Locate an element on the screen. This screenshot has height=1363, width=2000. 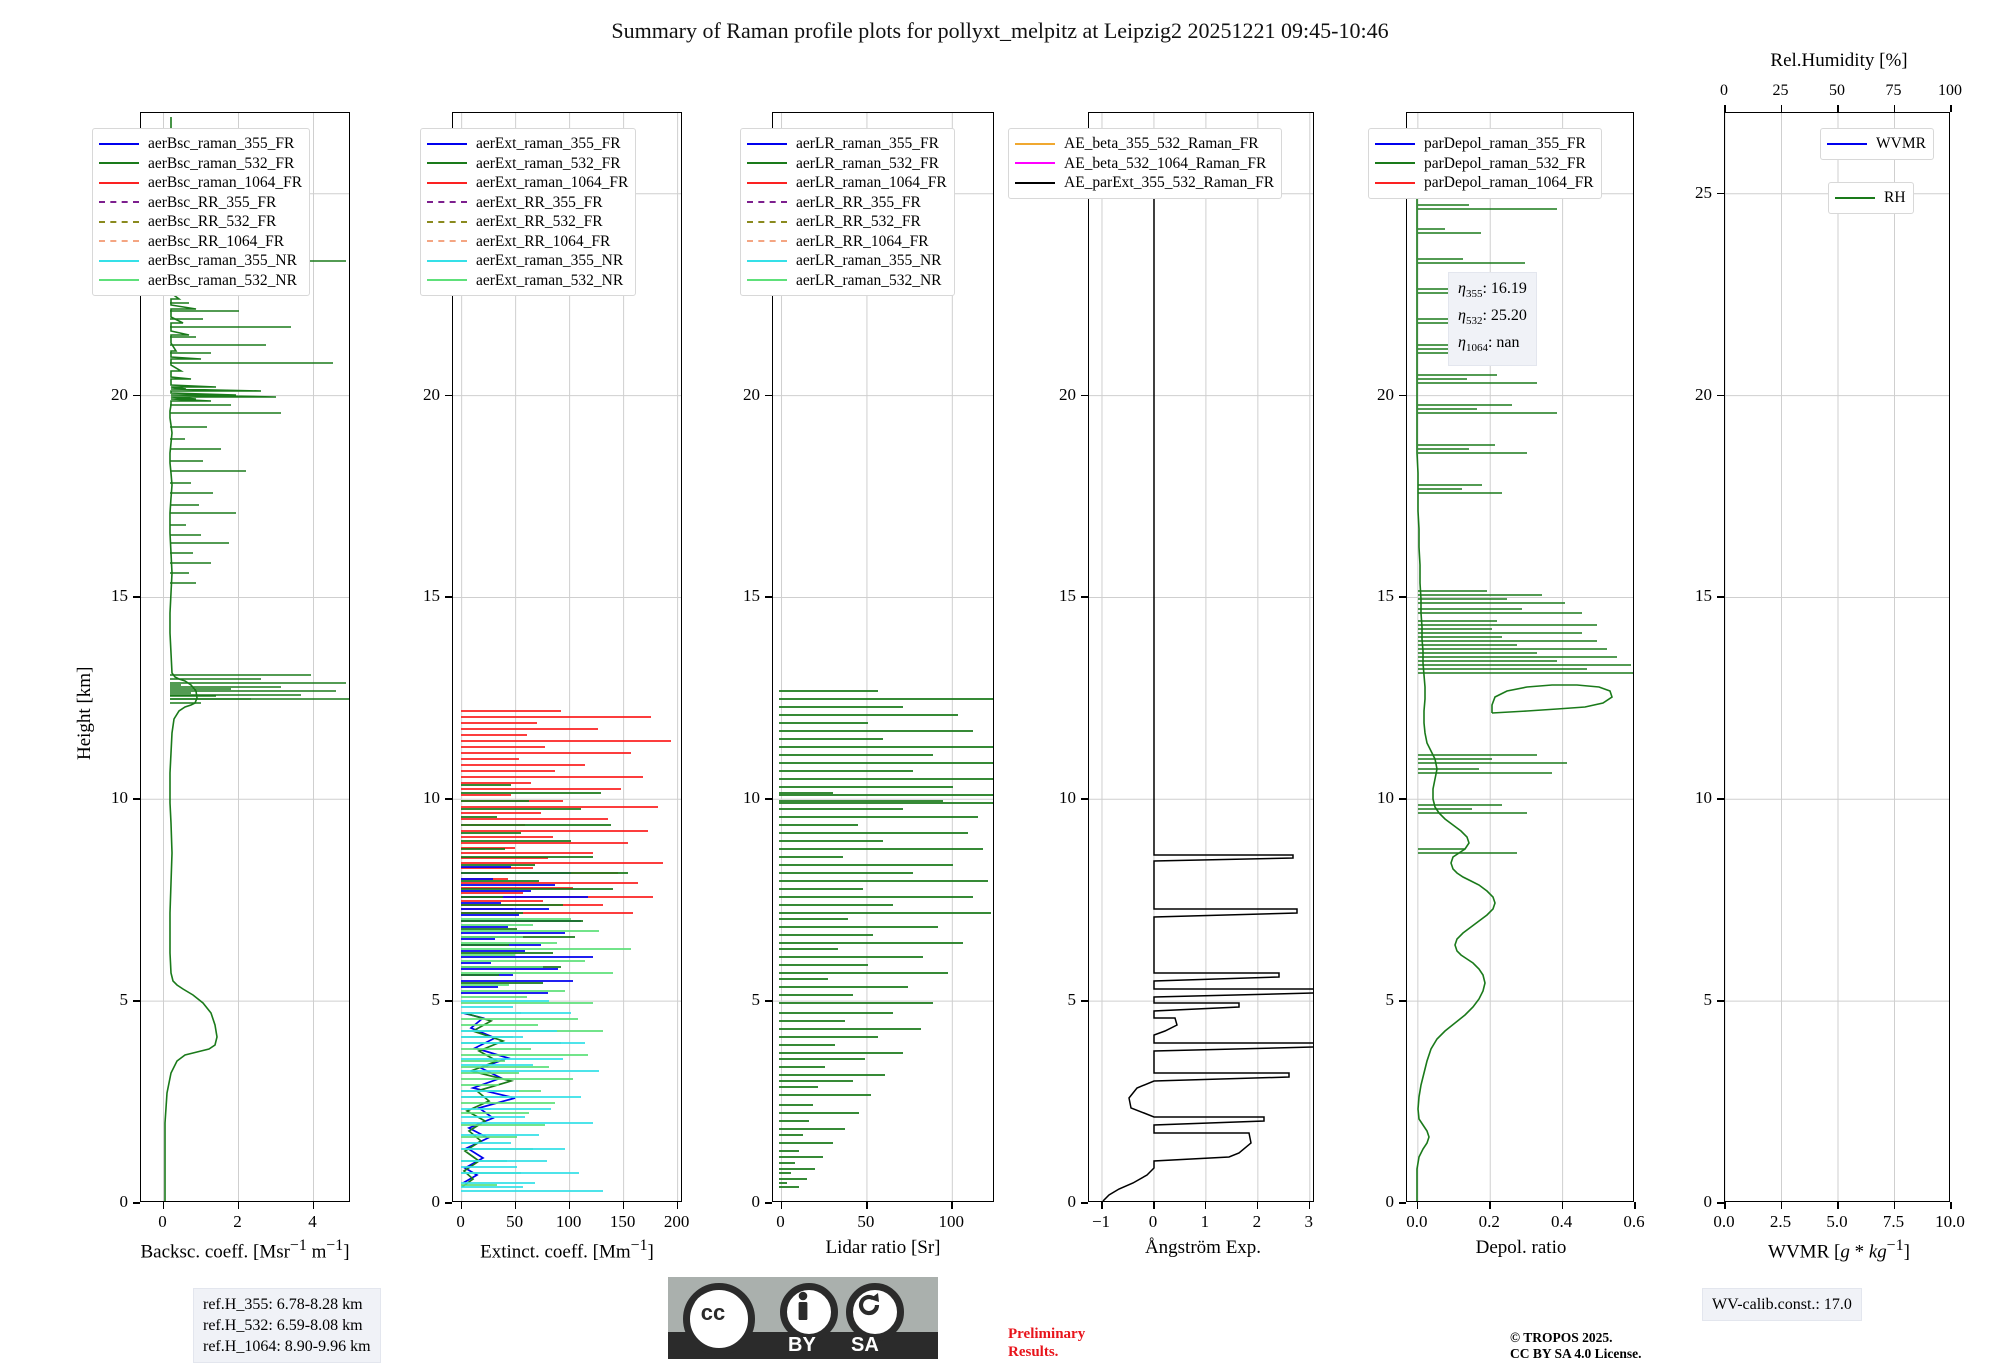
legend-item: aerLR_raman_532_NR is located at coordinates (847, 281).